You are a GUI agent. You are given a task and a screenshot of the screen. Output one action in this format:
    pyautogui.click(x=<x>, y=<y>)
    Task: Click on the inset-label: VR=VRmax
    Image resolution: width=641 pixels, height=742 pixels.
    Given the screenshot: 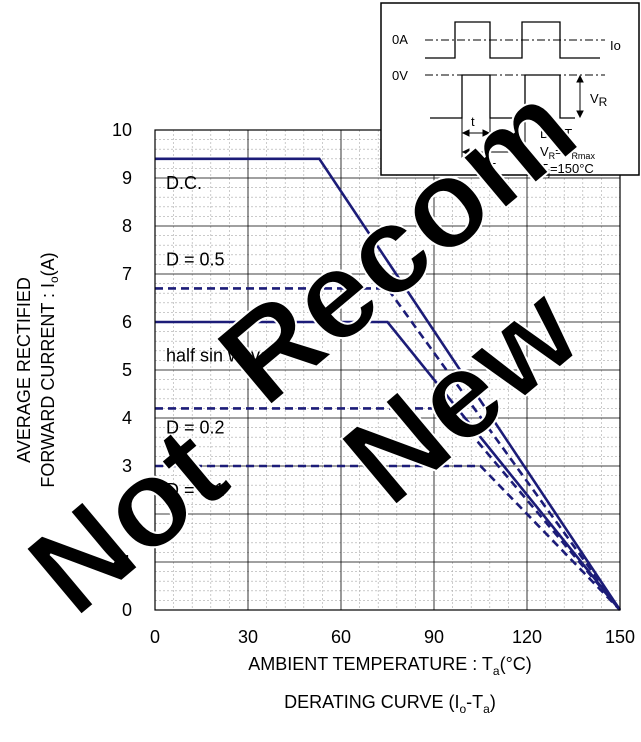 What is the action you would take?
    pyautogui.click(x=567, y=152)
    